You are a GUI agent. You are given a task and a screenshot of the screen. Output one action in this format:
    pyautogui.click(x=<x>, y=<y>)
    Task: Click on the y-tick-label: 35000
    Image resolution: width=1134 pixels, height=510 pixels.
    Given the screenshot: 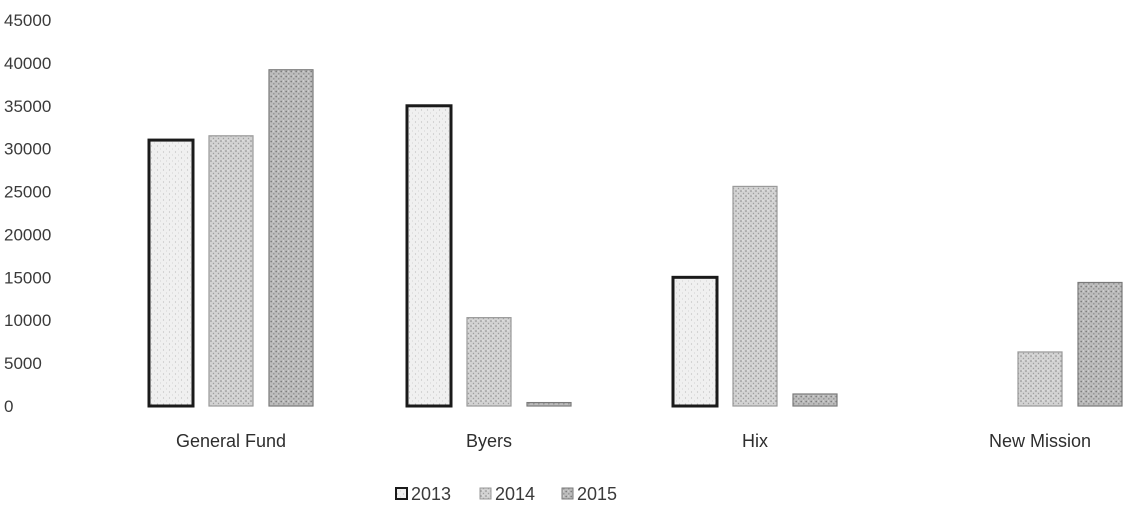 What is the action you would take?
    pyautogui.click(x=27, y=106)
    